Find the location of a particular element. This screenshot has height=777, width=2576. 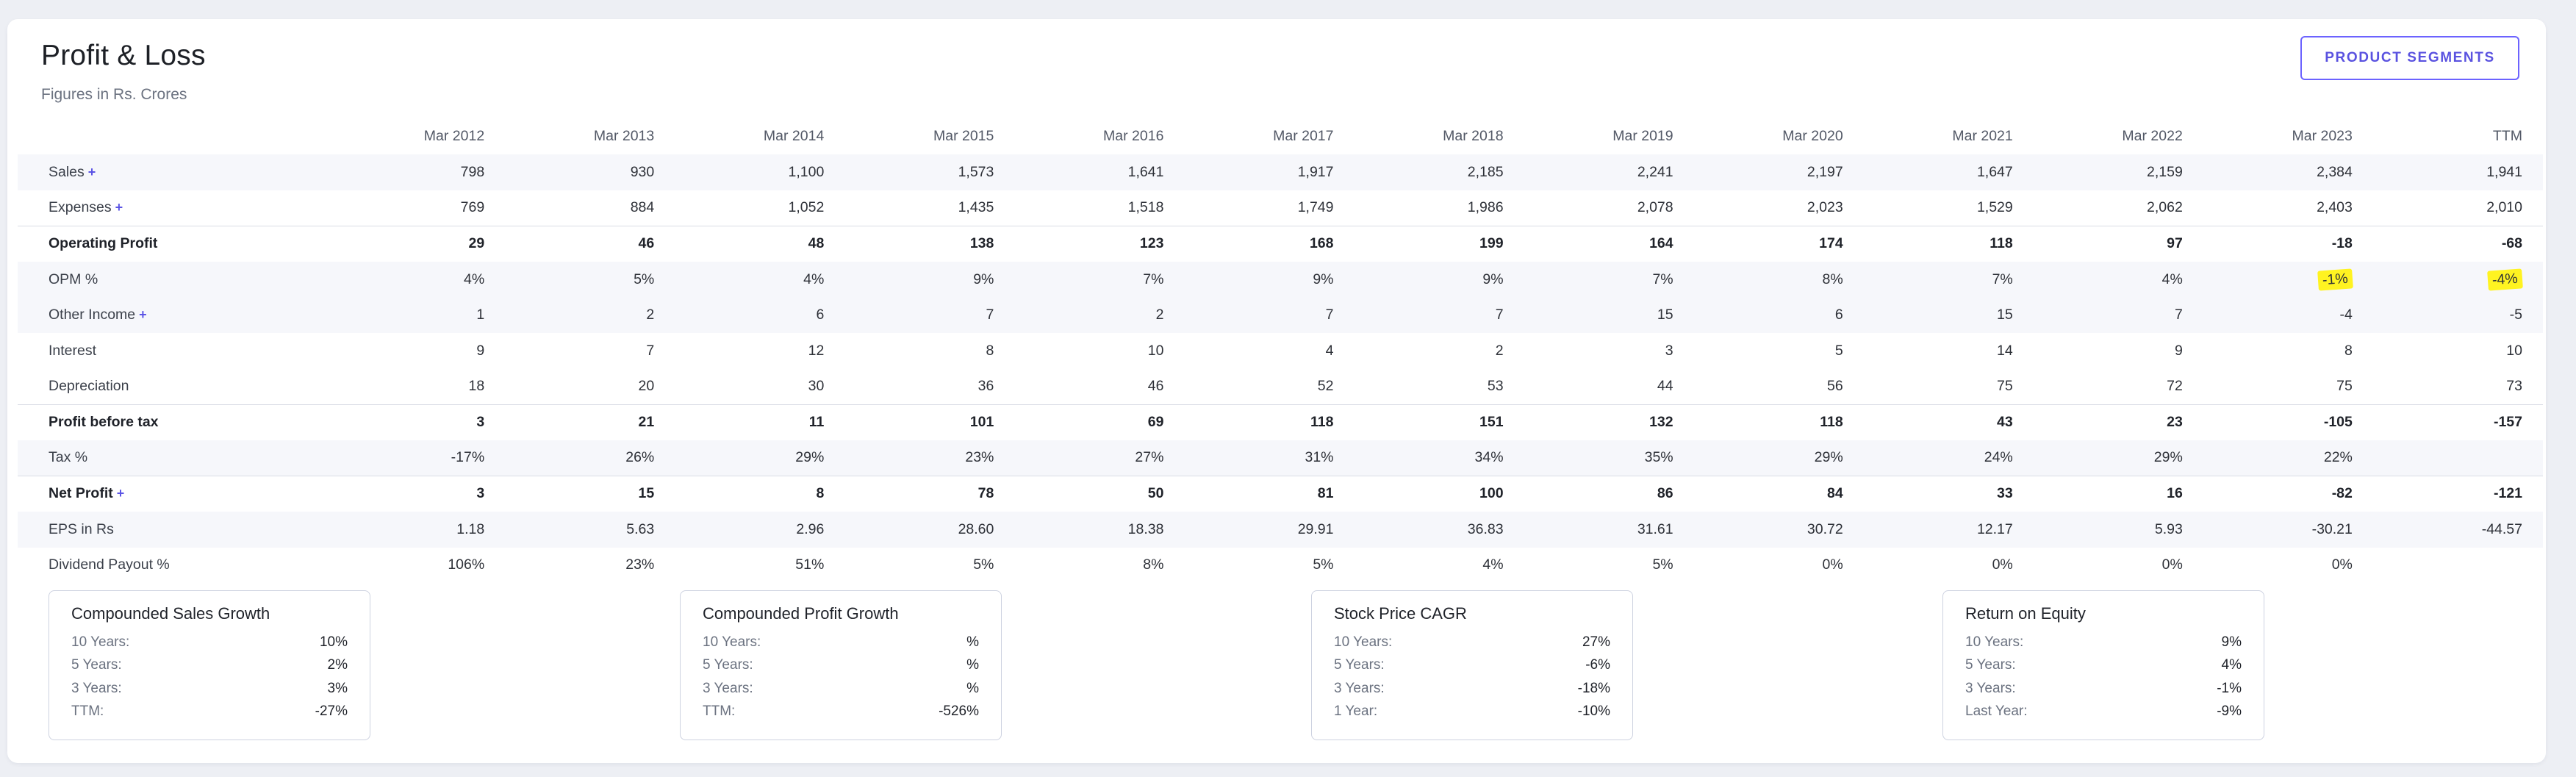

table-cell: 73 is located at coordinates (2458, 387).